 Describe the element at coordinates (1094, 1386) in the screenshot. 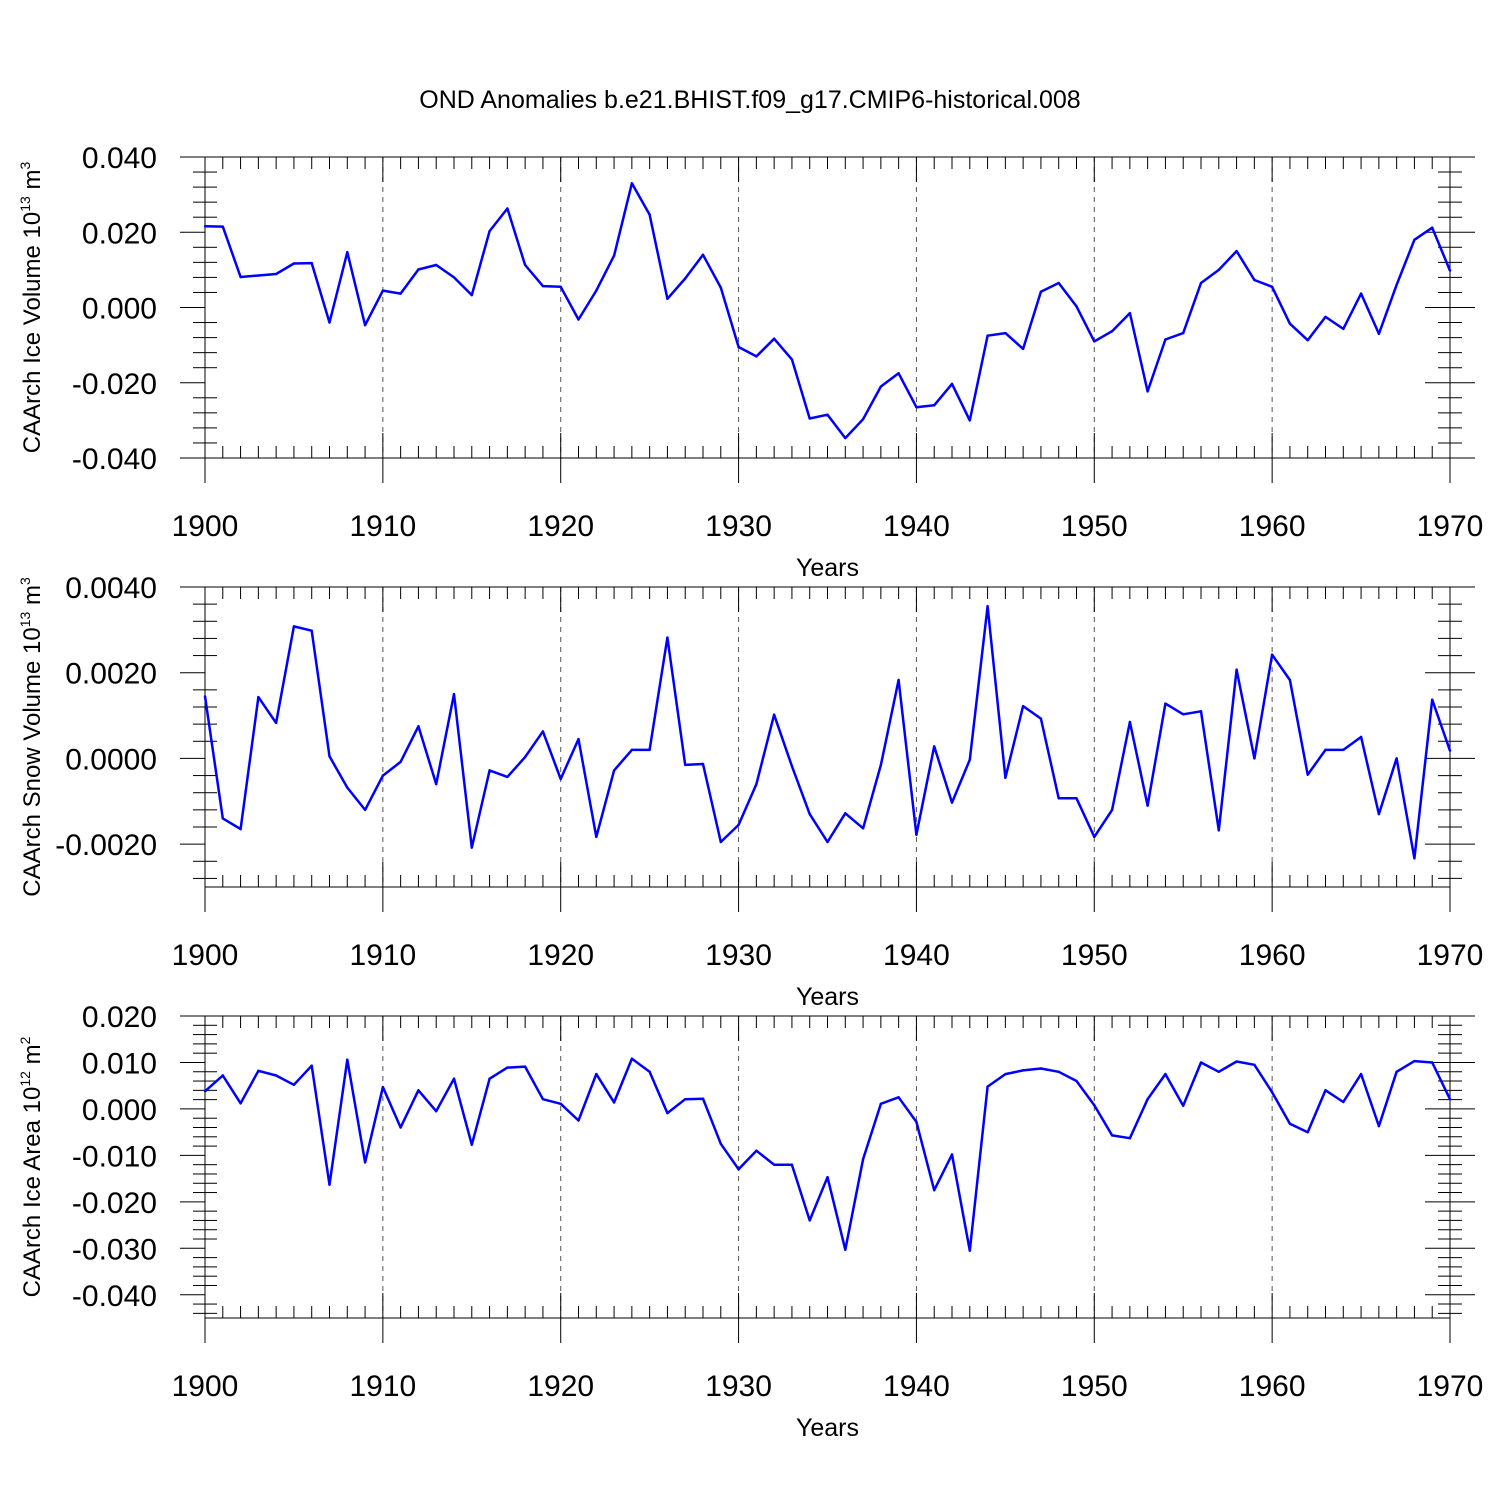

I see `x-tick-label: 1950` at that location.